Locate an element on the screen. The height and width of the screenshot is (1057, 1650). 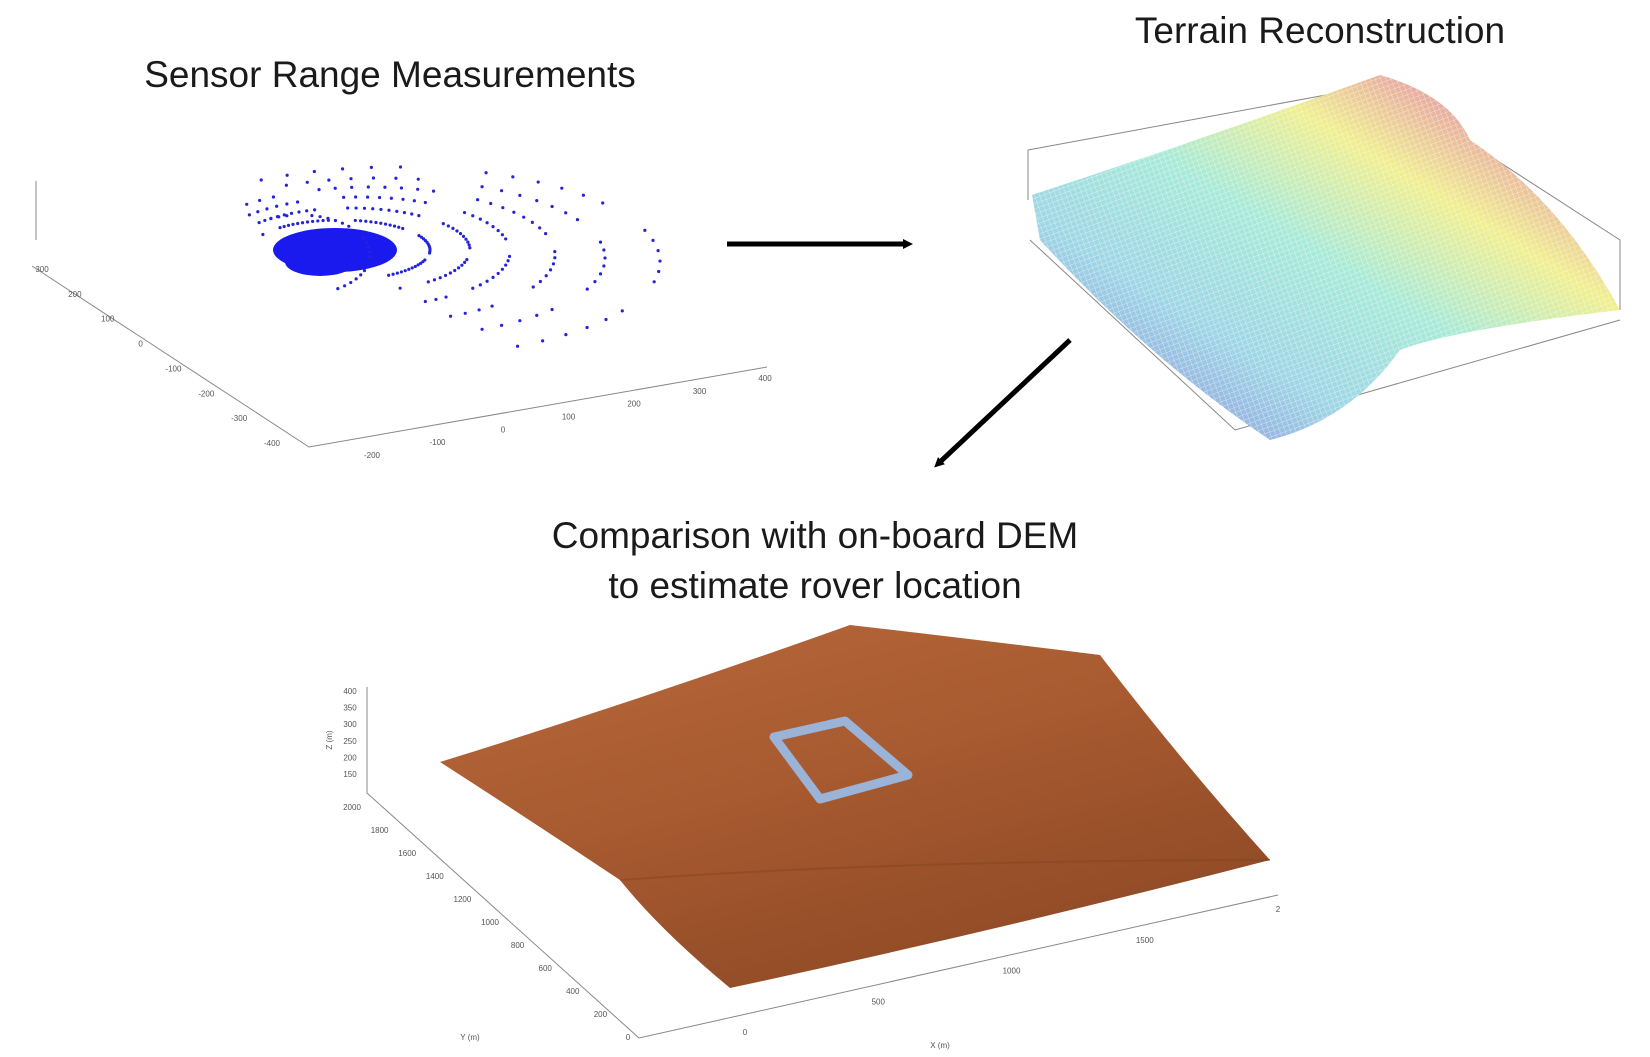
terrain-title: Terrain Reconstruction is located at coordinates (1320, 30).